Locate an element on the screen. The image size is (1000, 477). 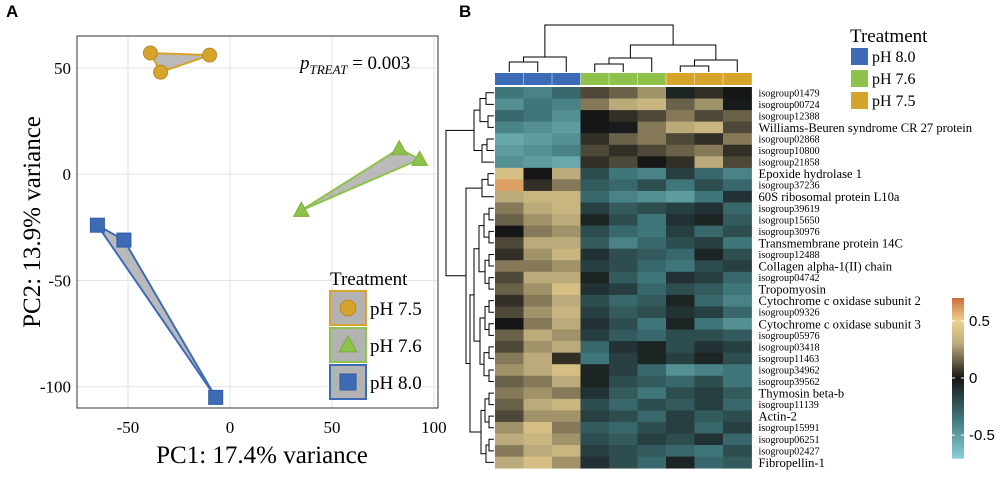
pca-legend-label: pH 7.6 is located at coordinates (396, 346).